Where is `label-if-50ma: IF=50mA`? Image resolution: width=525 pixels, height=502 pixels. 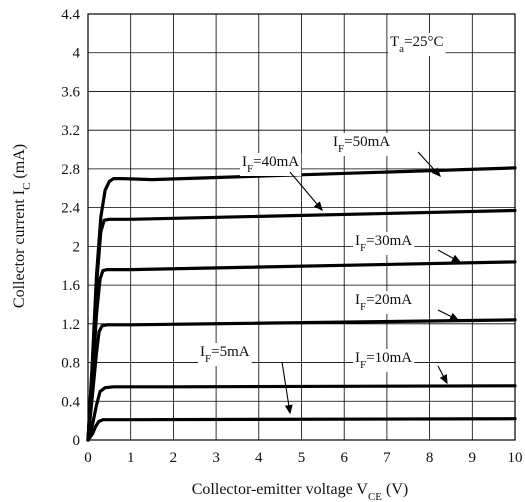
label-if-50ma: IF=50mA is located at coordinates (361, 144).